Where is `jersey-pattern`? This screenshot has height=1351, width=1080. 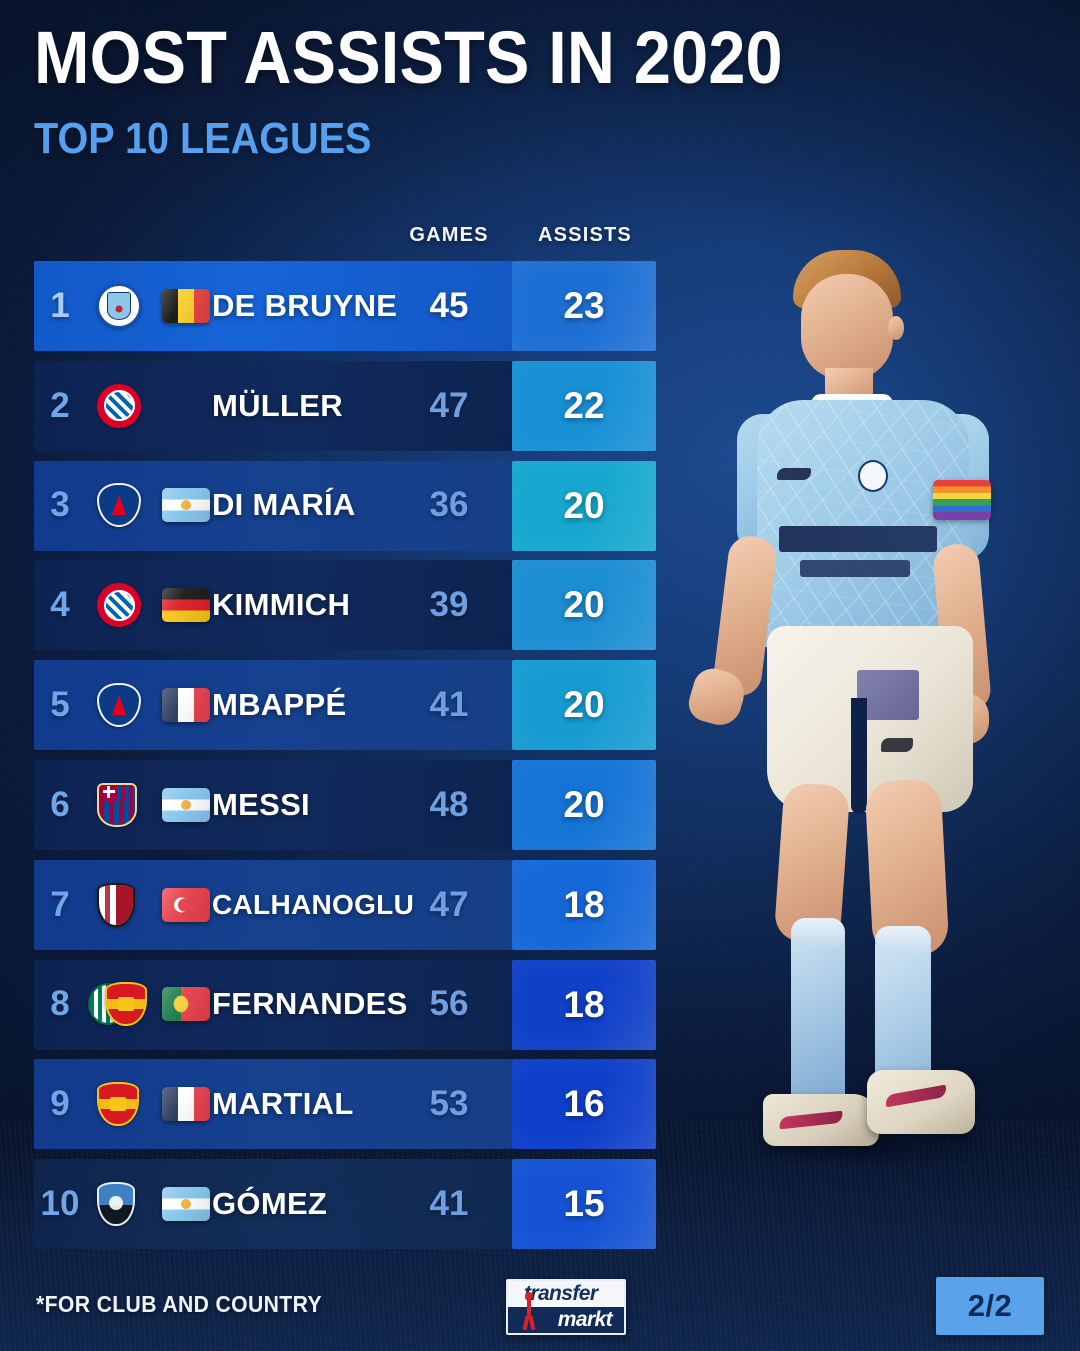
jersey-pattern is located at coordinates (863, 524).